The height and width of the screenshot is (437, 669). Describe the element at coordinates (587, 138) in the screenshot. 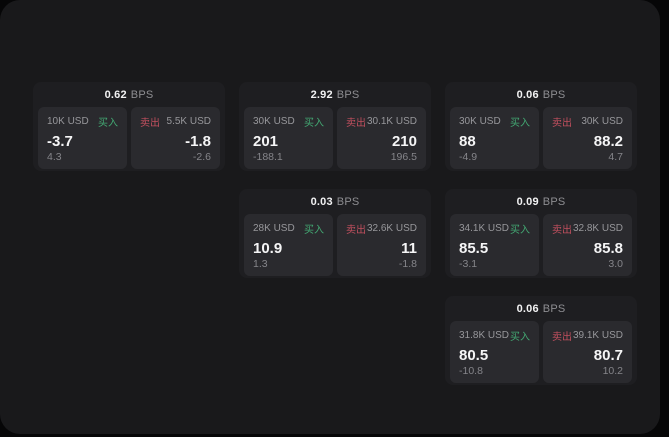

I see `sell-panel: 卖出 30K USD 88.2 4.7` at that location.